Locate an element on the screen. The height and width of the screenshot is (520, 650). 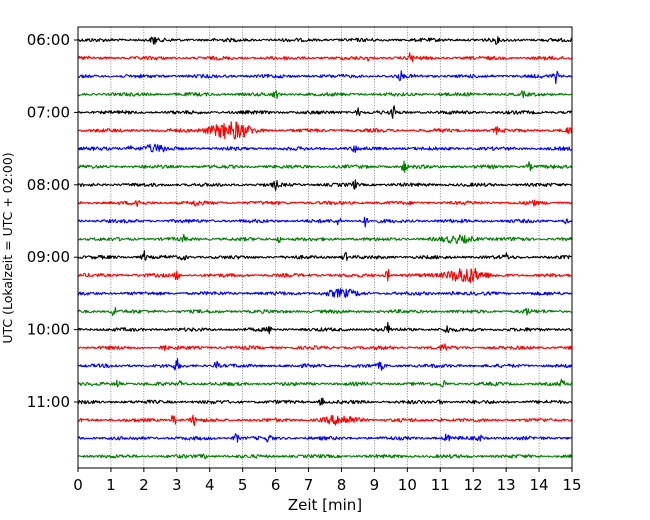
x-tick-label: 3 is located at coordinates (177, 485).